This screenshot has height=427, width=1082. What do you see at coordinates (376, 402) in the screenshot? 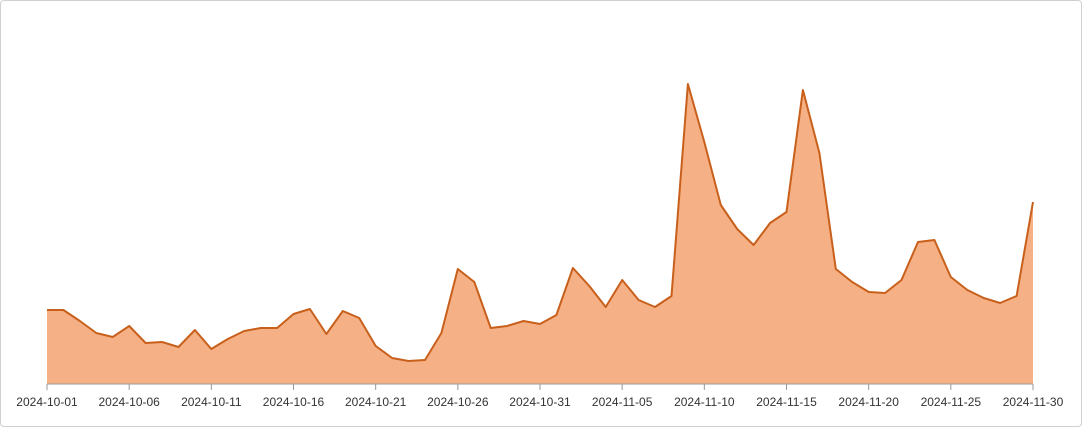
I see `x-tick-label: 2024-10-21` at bounding box center [376, 402].